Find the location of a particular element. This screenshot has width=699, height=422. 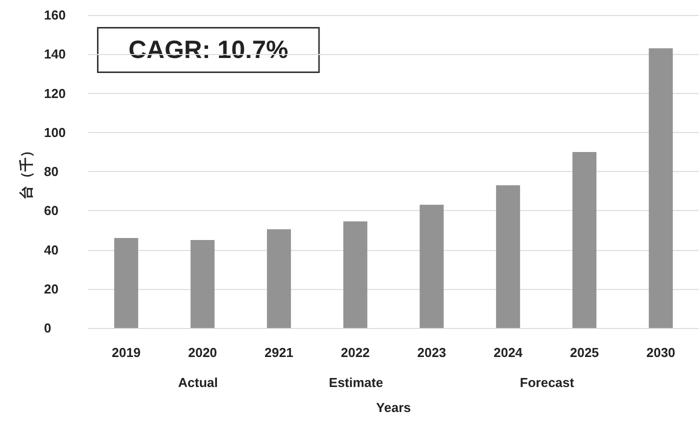

y-tick-label: 160 is located at coordinates (55, 15).